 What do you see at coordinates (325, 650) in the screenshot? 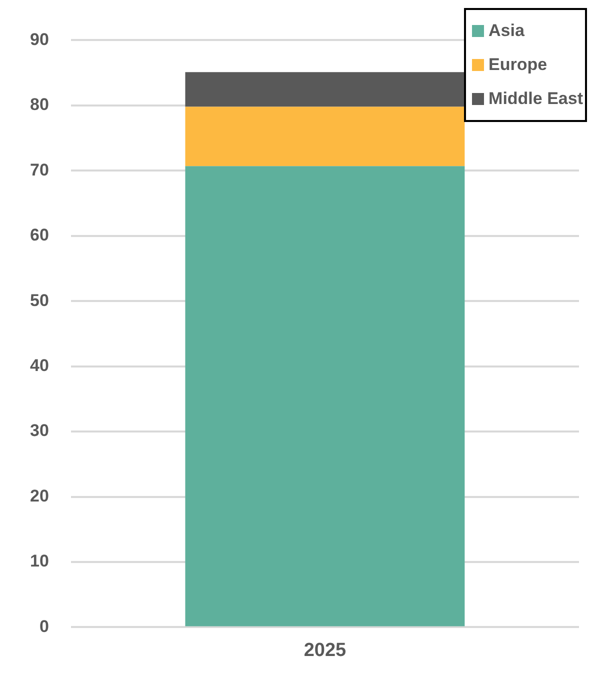
I see `x-tick-label: 2025` at bounding box center [325, 650].